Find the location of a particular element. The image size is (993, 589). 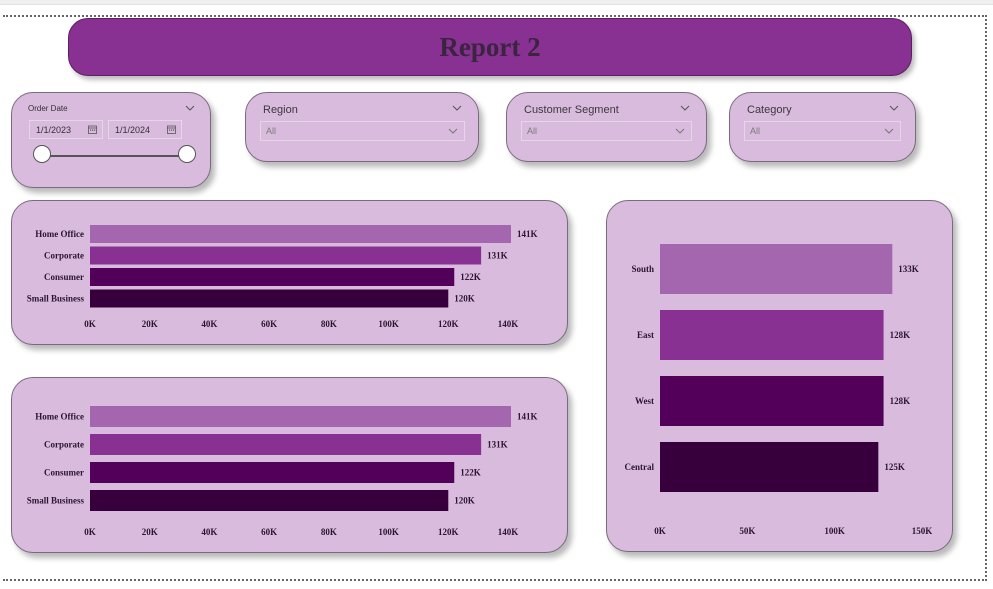

date-slider-end-handle is located at coordinates (187, 154).